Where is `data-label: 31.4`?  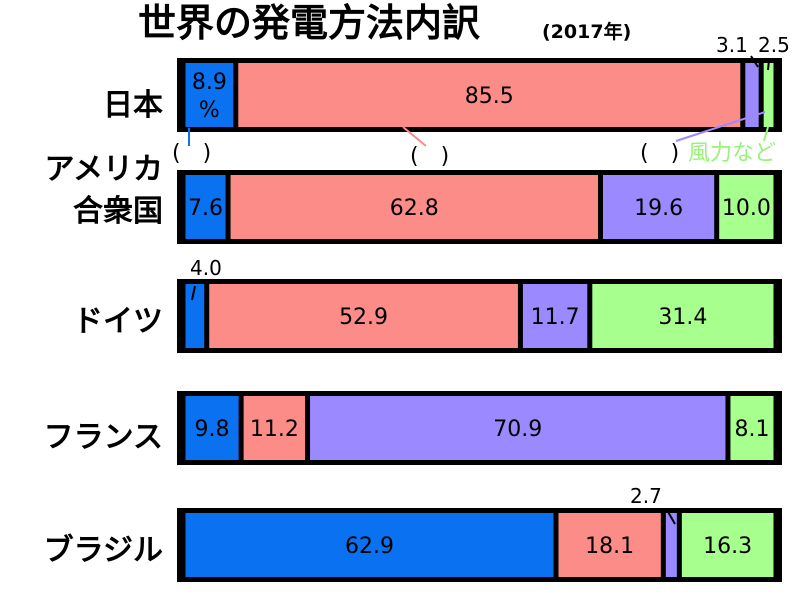 data-label: 31.4 is located at coordinates (682, 317).